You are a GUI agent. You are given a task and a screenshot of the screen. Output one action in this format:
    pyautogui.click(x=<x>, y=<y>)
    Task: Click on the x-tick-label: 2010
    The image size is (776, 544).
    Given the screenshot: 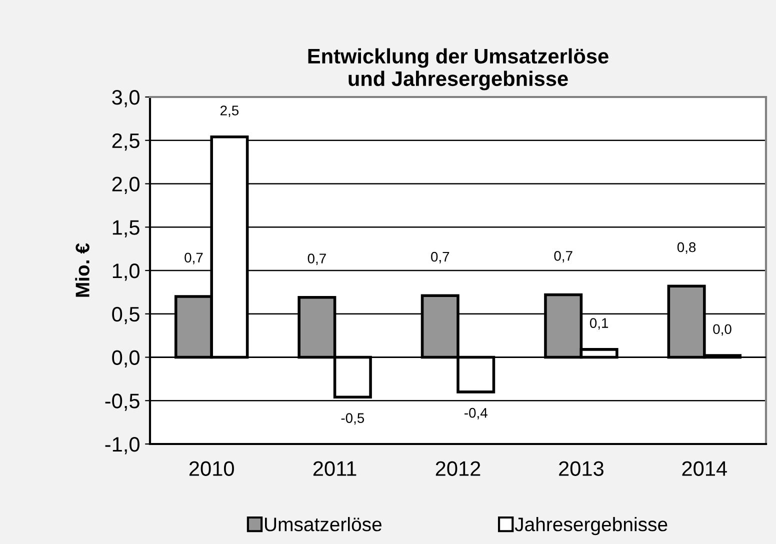 What is the action you would take?
    pyautogui.click(x=211, y=468)
    